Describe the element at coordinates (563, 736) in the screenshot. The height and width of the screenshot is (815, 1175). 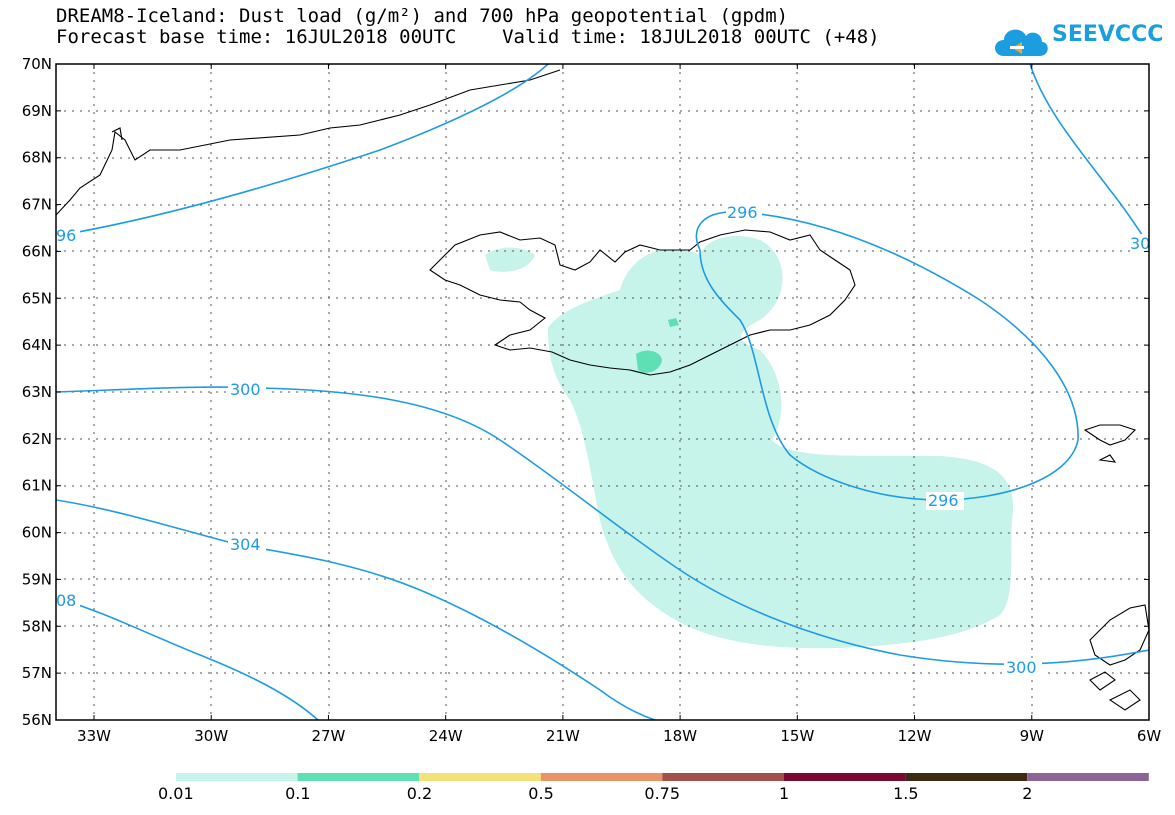
I see `longitude-label: 21W` at that location.